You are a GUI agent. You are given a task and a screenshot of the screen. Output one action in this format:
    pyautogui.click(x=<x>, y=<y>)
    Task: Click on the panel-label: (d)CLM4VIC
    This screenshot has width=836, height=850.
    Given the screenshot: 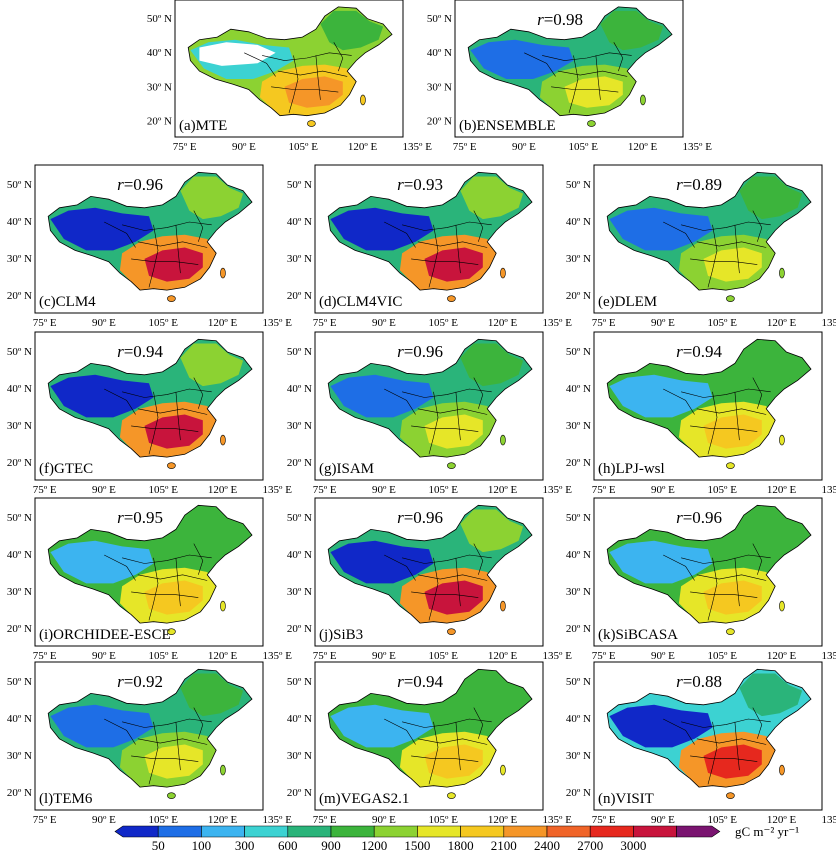 What is the action you would take?
    pyautogui.click(x=360, y=302)
    